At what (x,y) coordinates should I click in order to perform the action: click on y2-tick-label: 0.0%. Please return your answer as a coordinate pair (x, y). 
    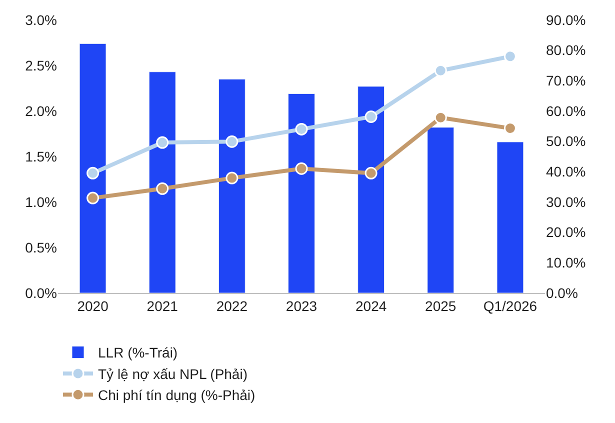
    Looking at the image, I should click on (562, 292).